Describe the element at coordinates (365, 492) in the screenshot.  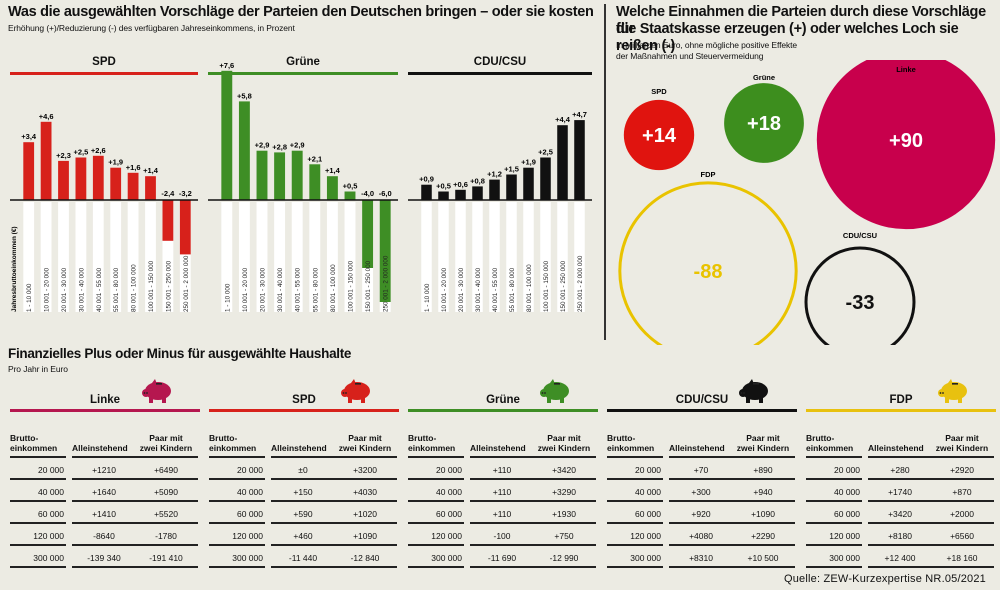
I see `cell-couple: +4030` at that location.